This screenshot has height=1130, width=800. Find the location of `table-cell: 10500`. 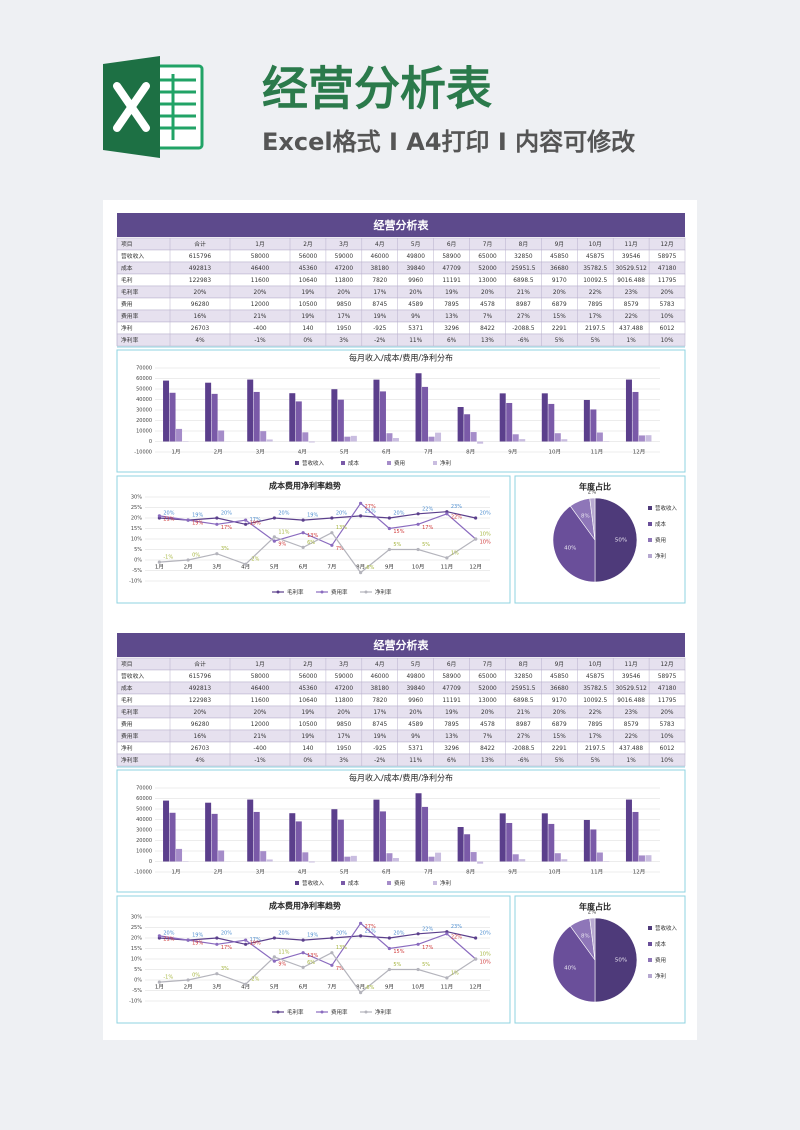

table-cell: 10500 is located at coordinates (308, 725).